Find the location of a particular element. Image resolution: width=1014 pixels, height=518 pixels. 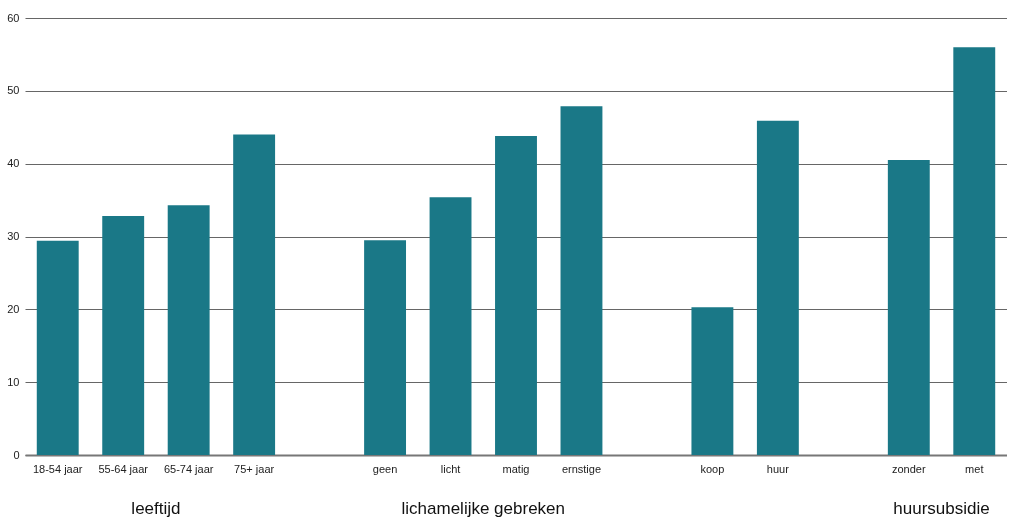

text: huursubsidie is located at coordinates (941, 508).